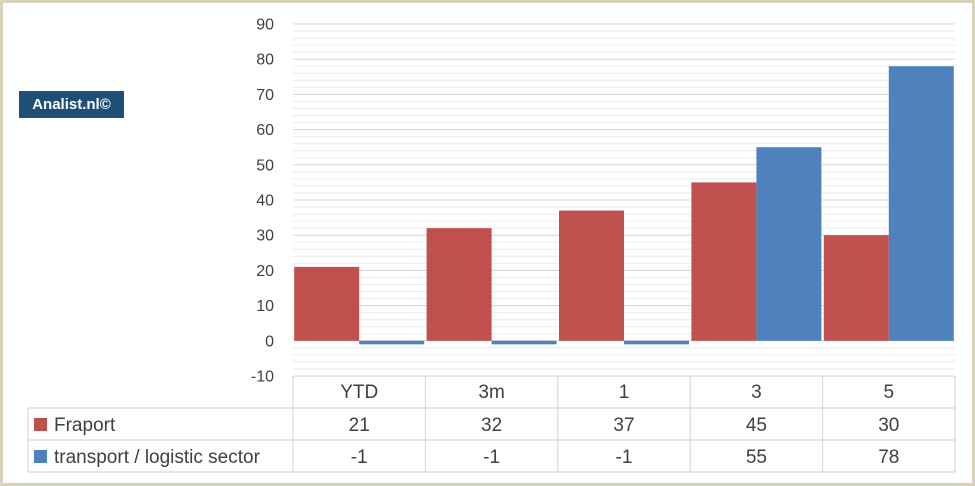 This screenshot has width=975, height=486. Describe the element at coordinates (359, 392) in the screenshot. I see `x-tick-label: YTD` at that location.